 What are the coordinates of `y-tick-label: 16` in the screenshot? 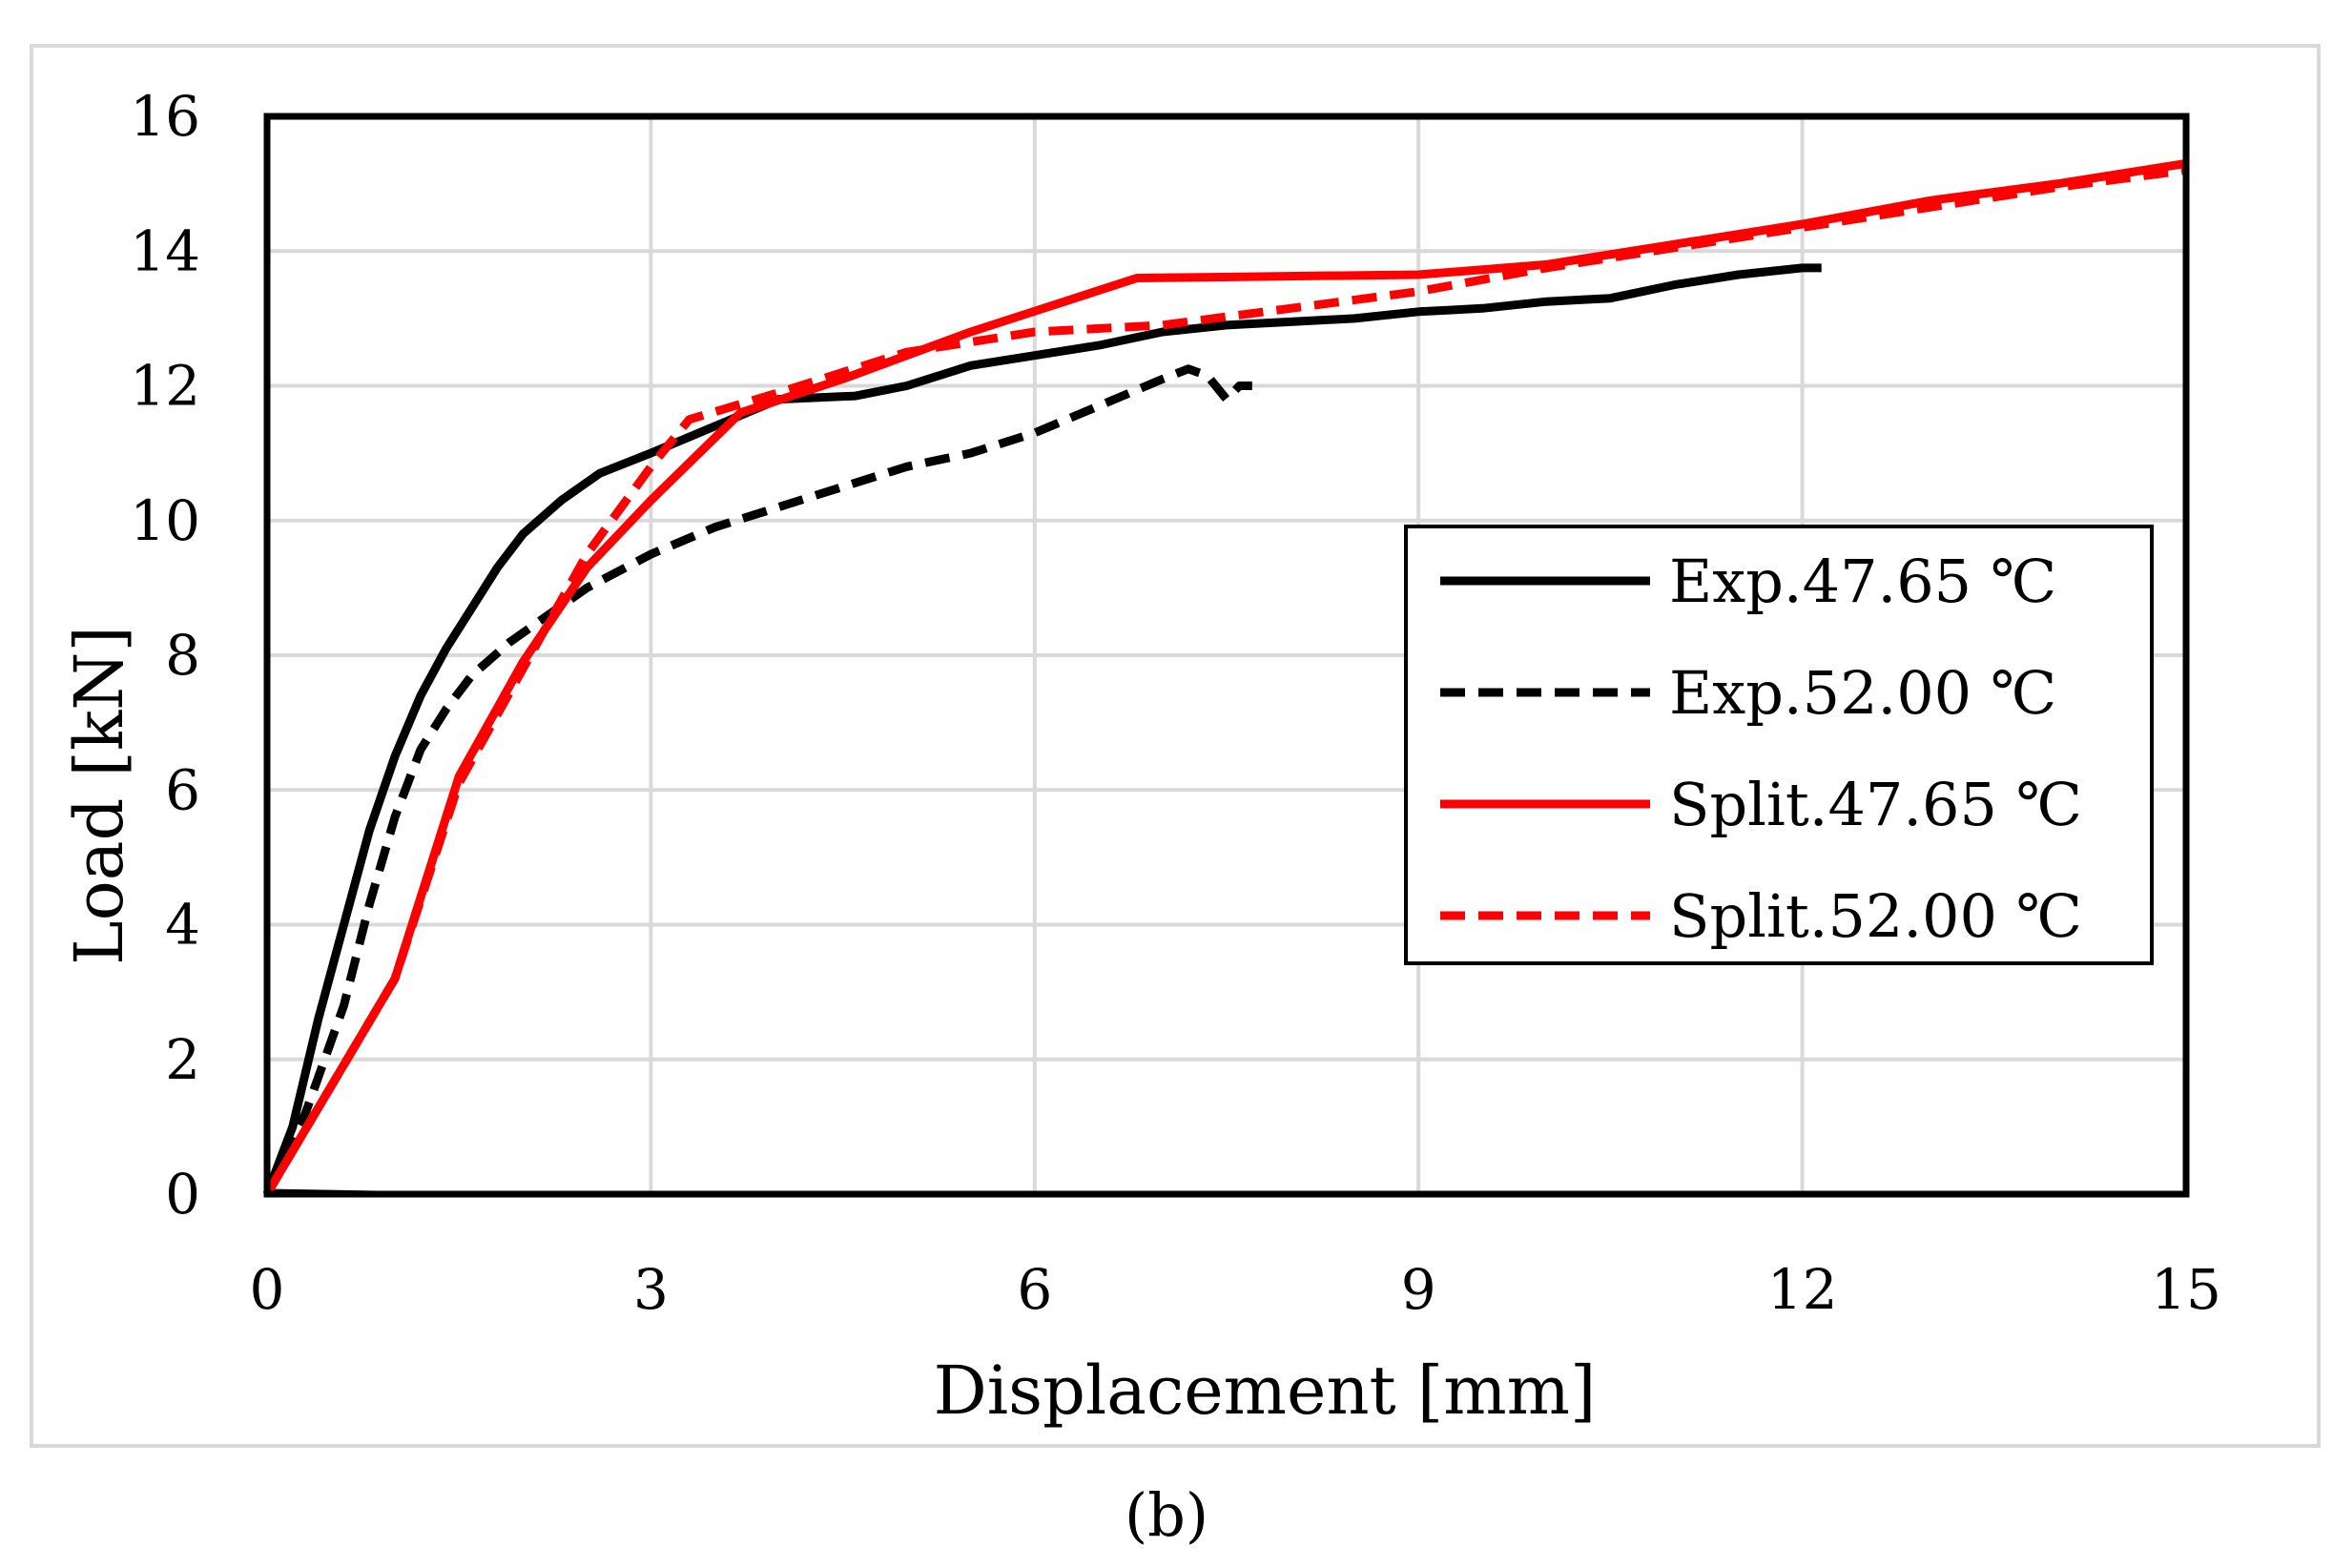 It's located at (165, 116).